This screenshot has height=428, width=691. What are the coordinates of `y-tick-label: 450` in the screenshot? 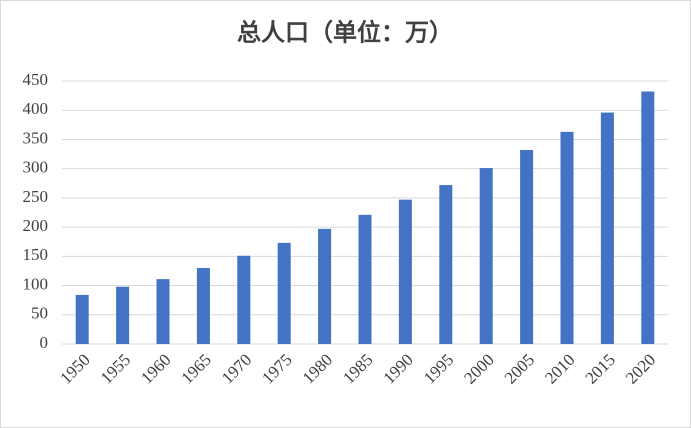 It's located at (36, 79).